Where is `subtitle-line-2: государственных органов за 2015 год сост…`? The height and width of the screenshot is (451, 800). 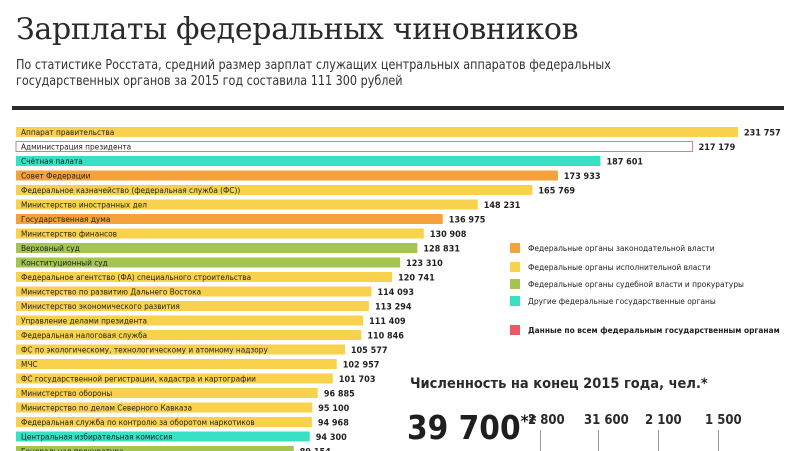
subtitle-line-2: государственных органов за 2015 год сост… is located at coordinates (209, 81).